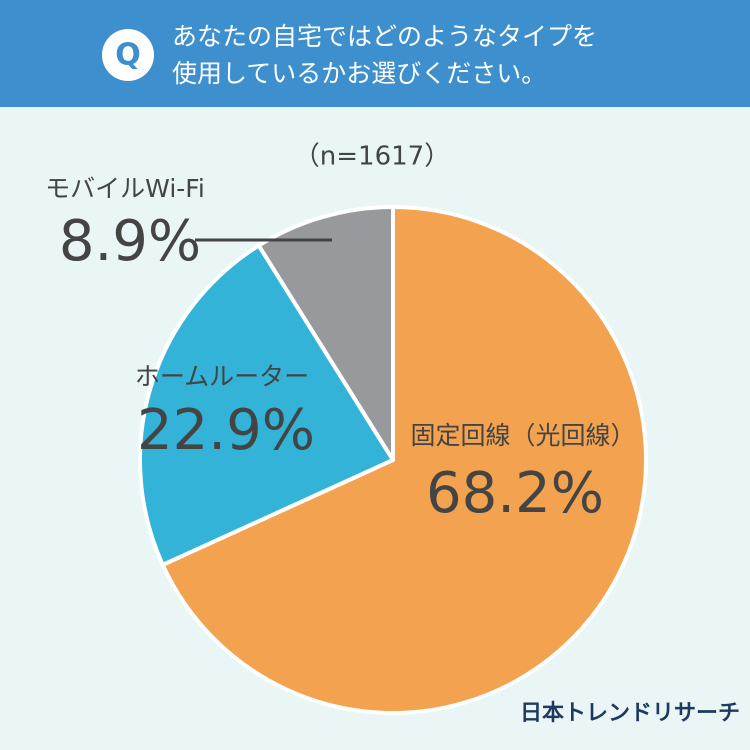  Describe the element at coordinates (522, 435) in the screenshot. I see `category-label: 固定回線（光回線）` at that location.